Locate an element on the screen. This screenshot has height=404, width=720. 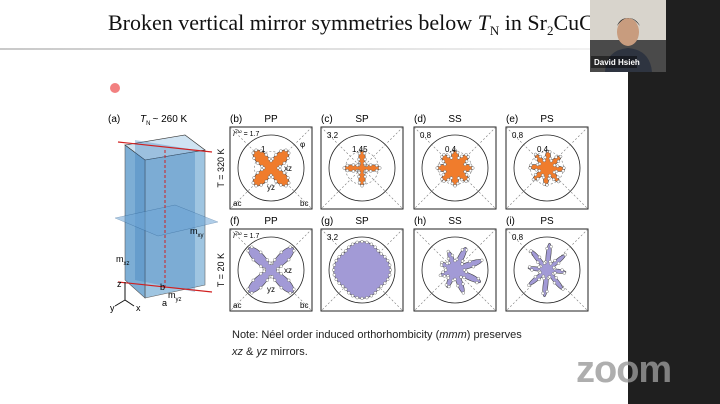
geometry-label: SP is located at coordinates (362, 221).